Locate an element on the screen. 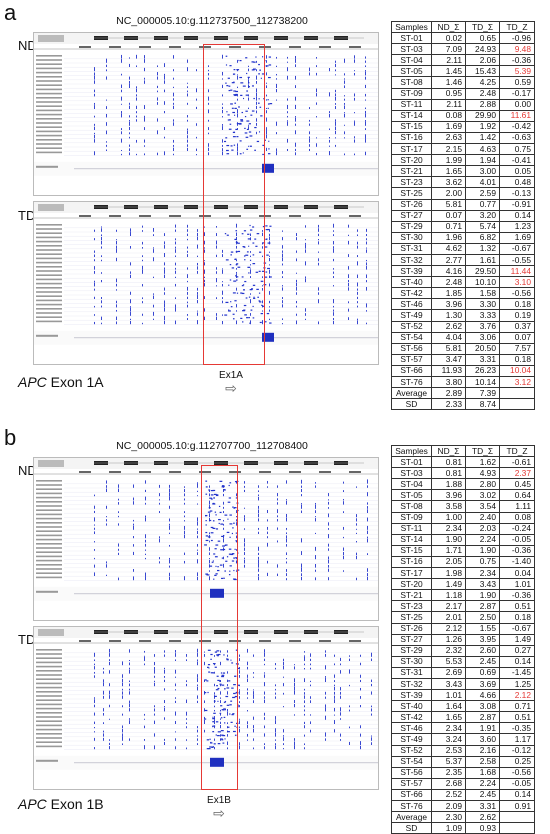 This screenshot has width=550, height=834. sample-cell: ST-11 is located at coordinates (411, 104).